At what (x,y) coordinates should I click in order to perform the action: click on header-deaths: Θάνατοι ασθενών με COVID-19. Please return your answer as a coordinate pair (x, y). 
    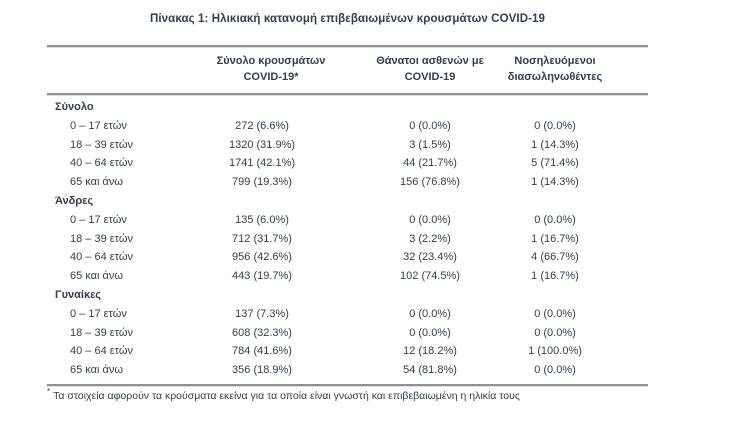
    Looking at the image, I should click on (430, 69).